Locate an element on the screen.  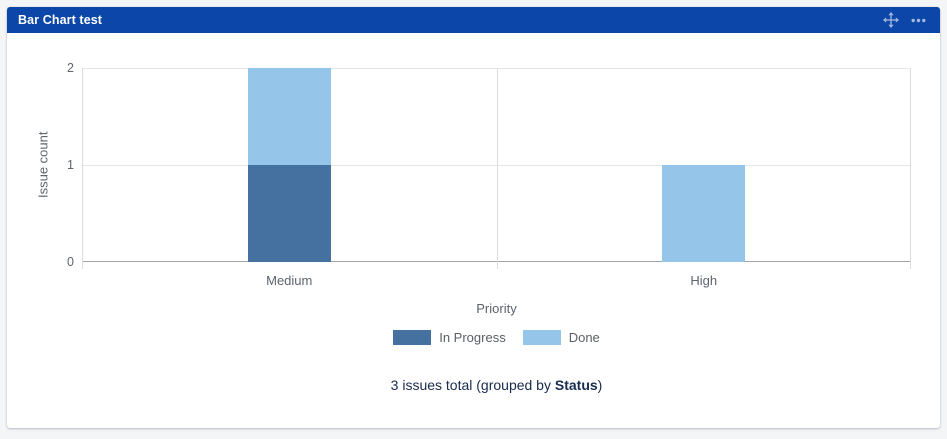
bar-segment-in-progress-medium is located at coordinates (289, 213).